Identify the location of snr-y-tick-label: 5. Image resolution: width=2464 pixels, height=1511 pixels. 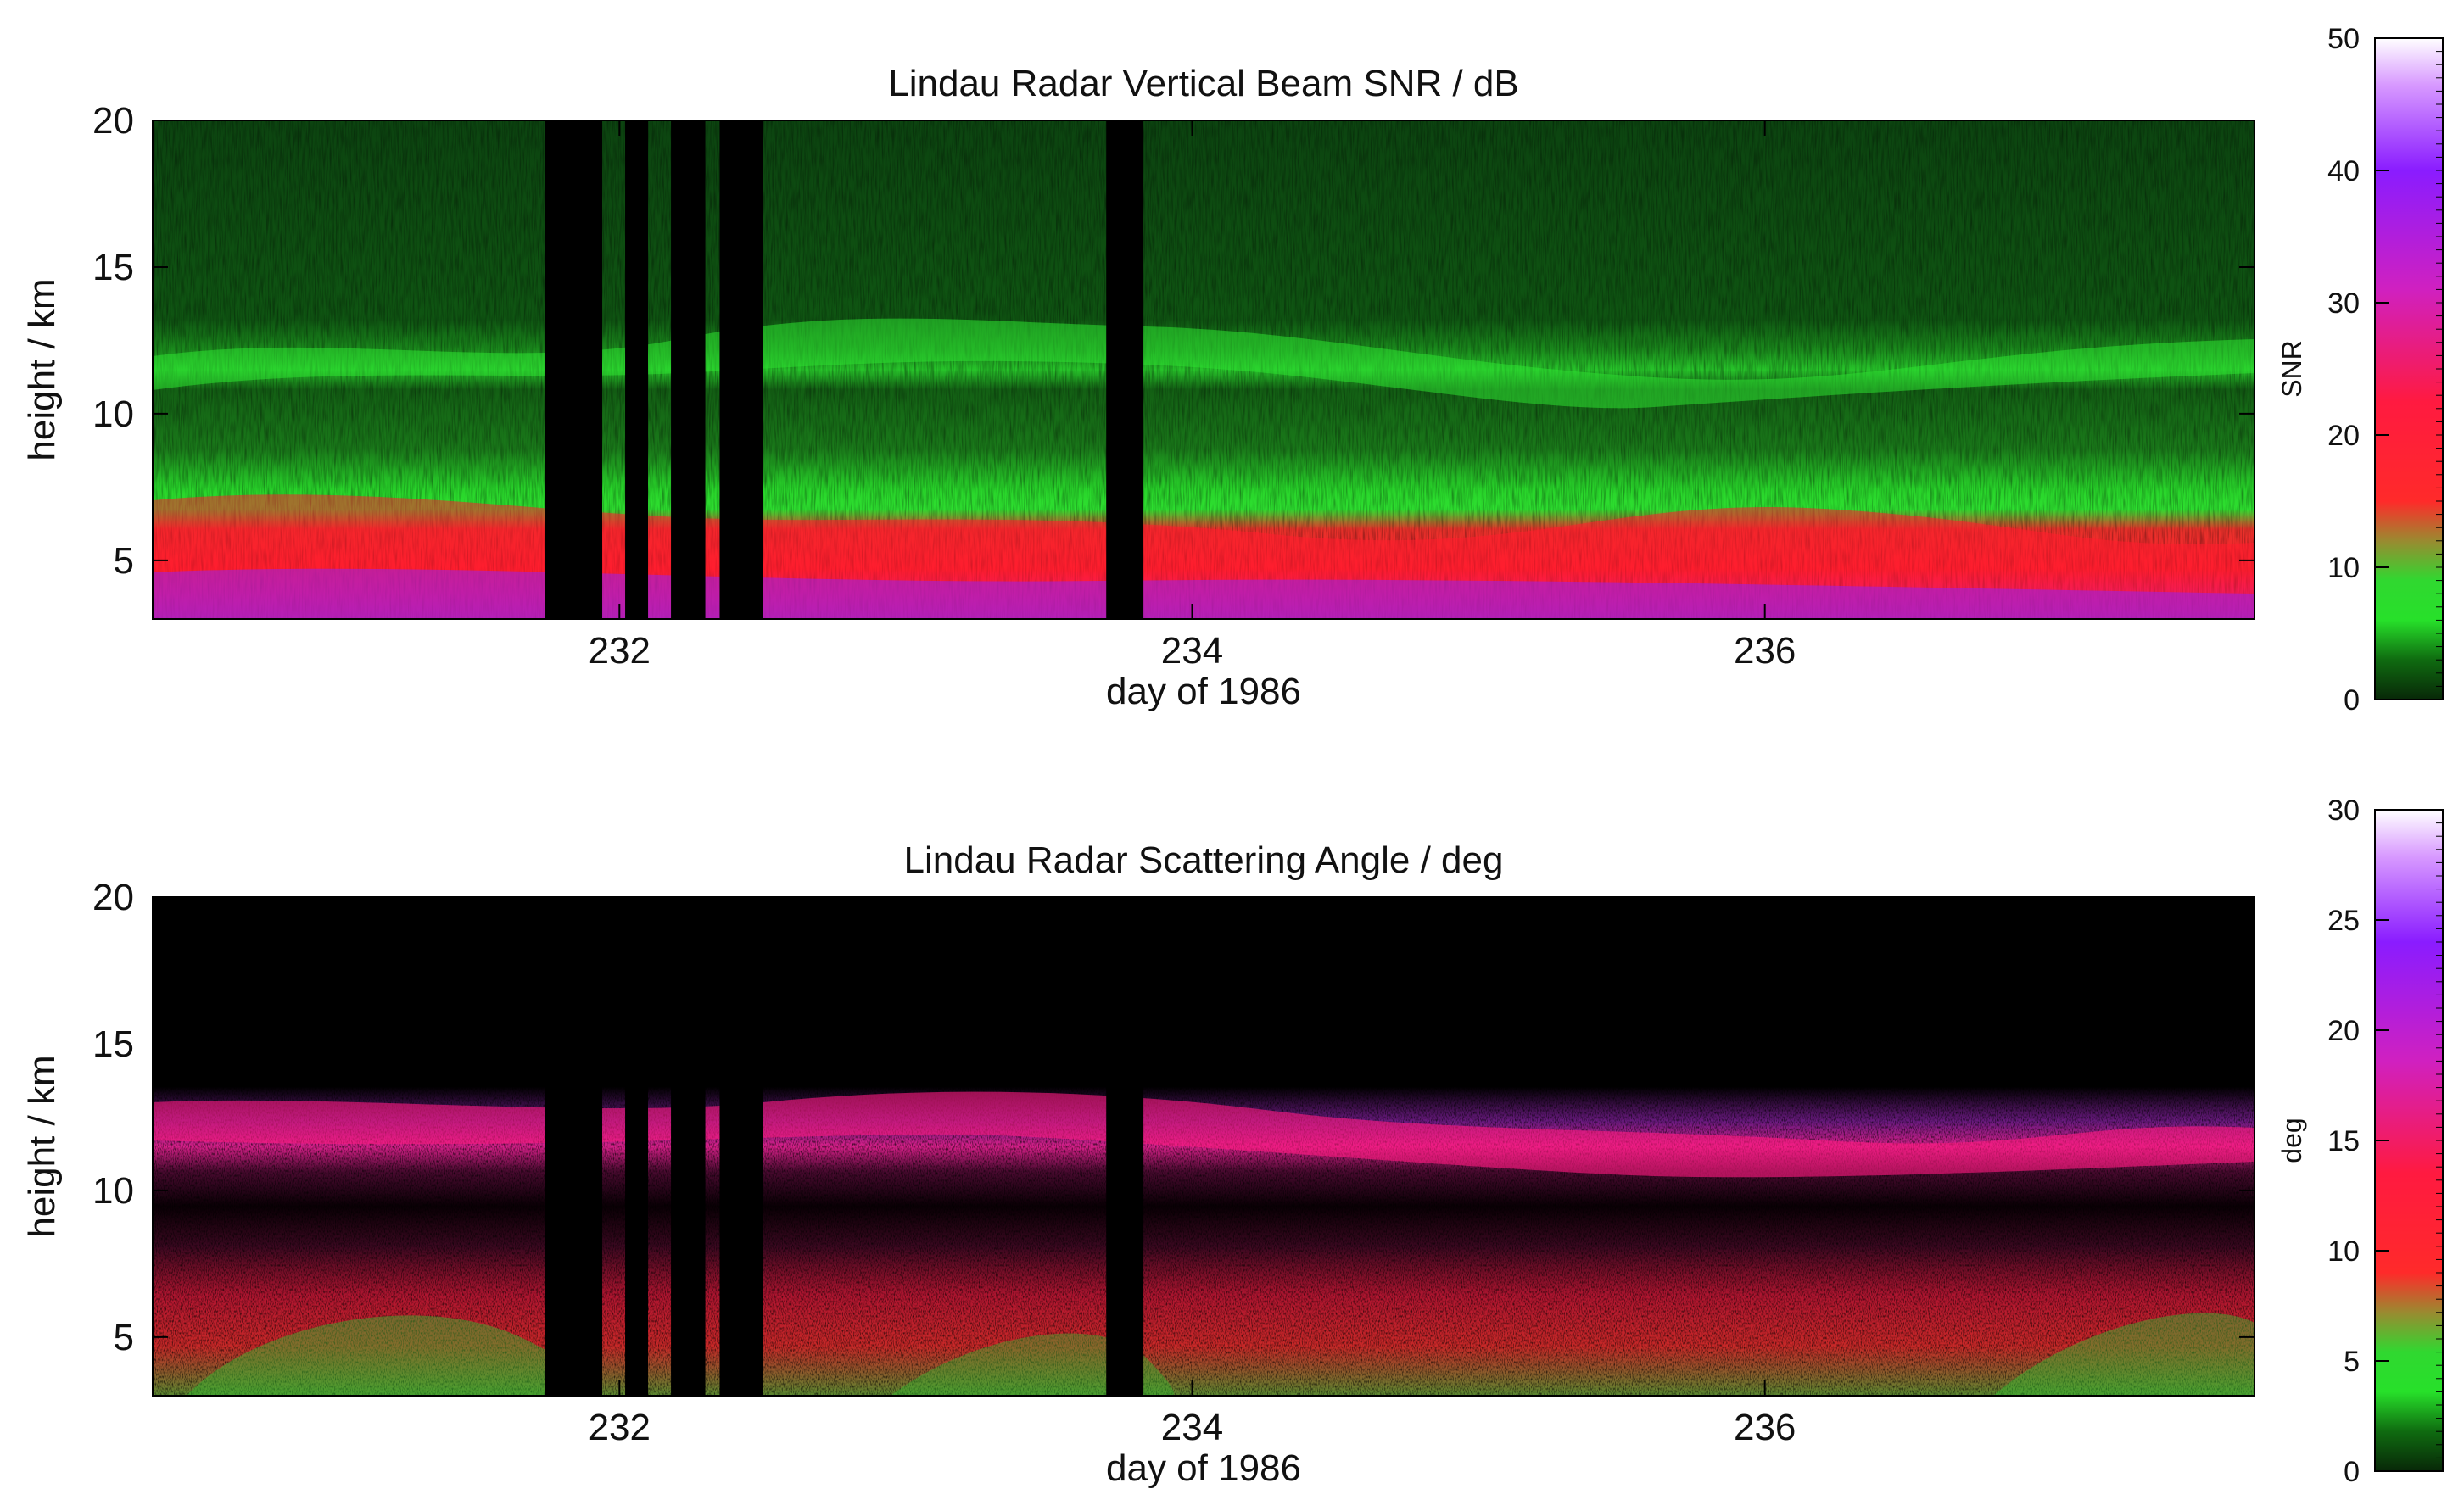
(124, 561).